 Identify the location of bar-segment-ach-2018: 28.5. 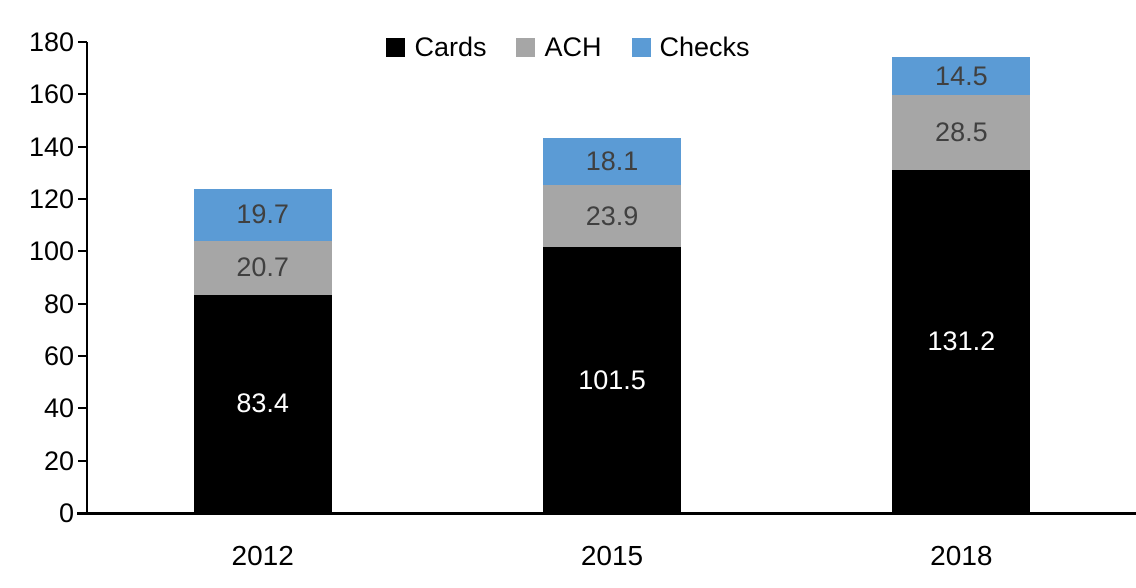
(961, 132).